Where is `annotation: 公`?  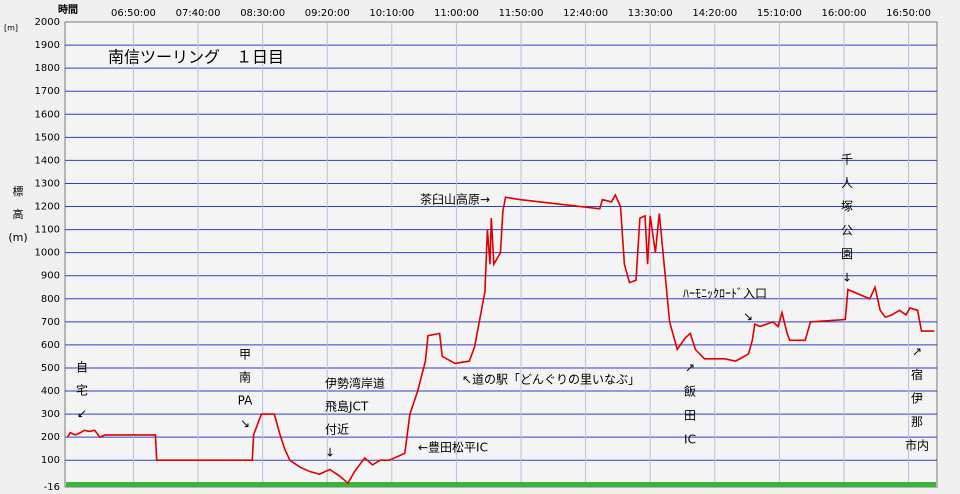 annotation: 公 is located at coordinates (847, 230).